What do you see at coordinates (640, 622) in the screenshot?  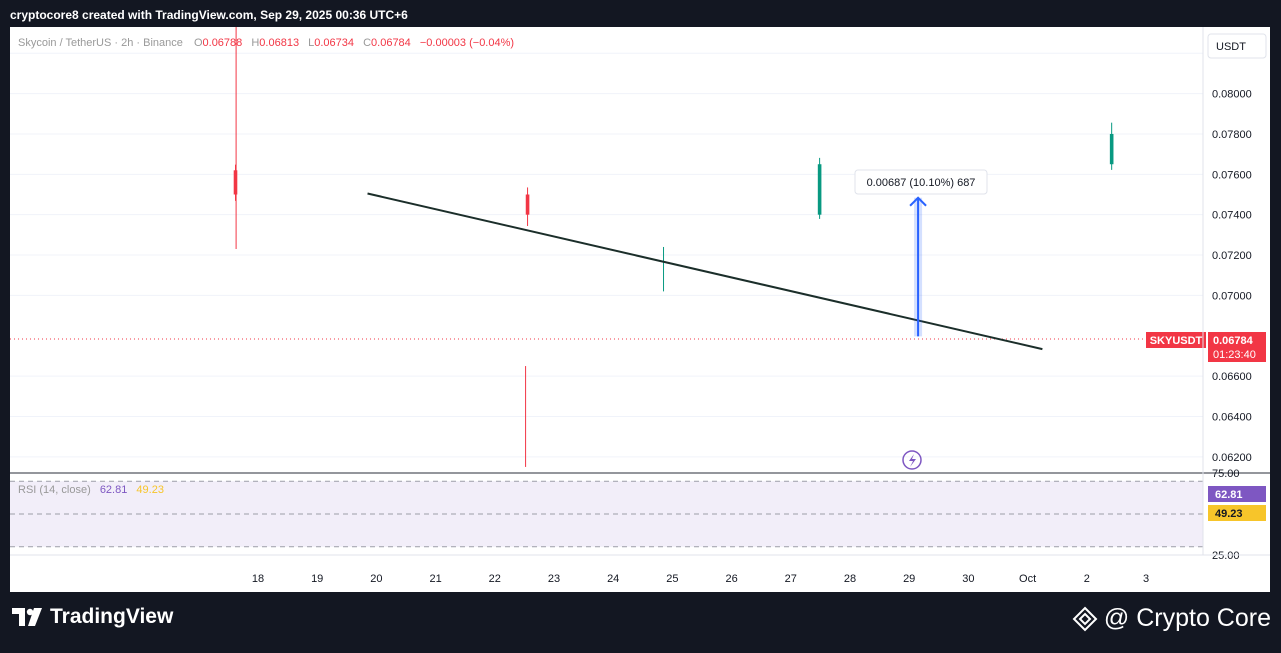 I see `footer-bar: TradingView @ Crypto Core` at bounding box center [640, 622].